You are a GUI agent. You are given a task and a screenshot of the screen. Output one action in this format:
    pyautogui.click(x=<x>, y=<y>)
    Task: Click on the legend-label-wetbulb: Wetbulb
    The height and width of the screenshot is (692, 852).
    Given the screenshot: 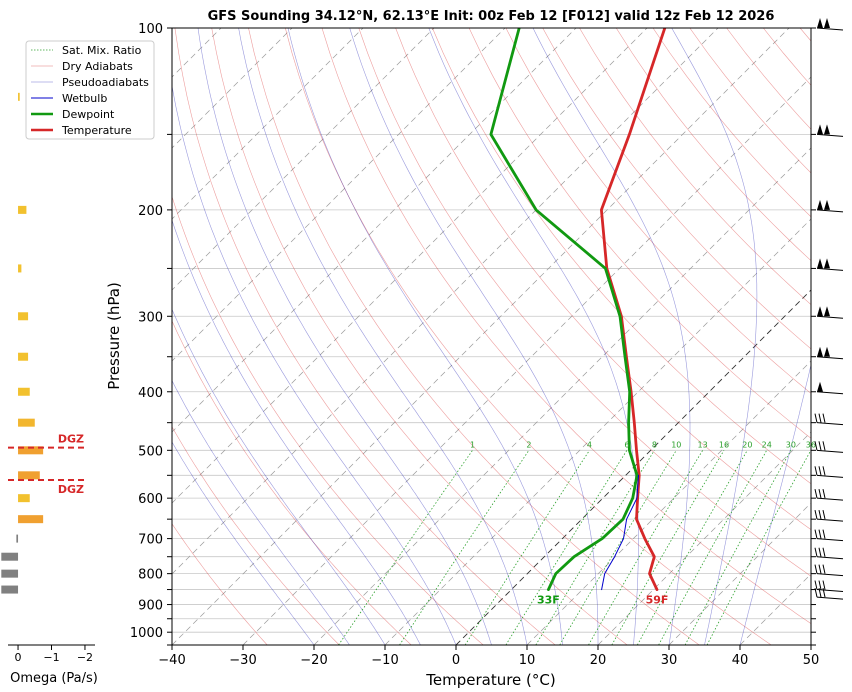 What is the action you would take?
    pyautogui.click(x=84, y=98)
    